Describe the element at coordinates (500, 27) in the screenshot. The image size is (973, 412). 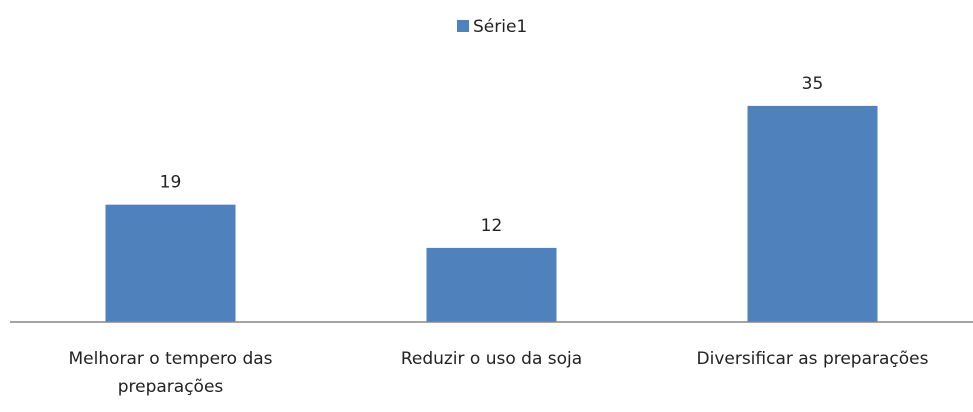
I see `legend-label: Série1` at that location.